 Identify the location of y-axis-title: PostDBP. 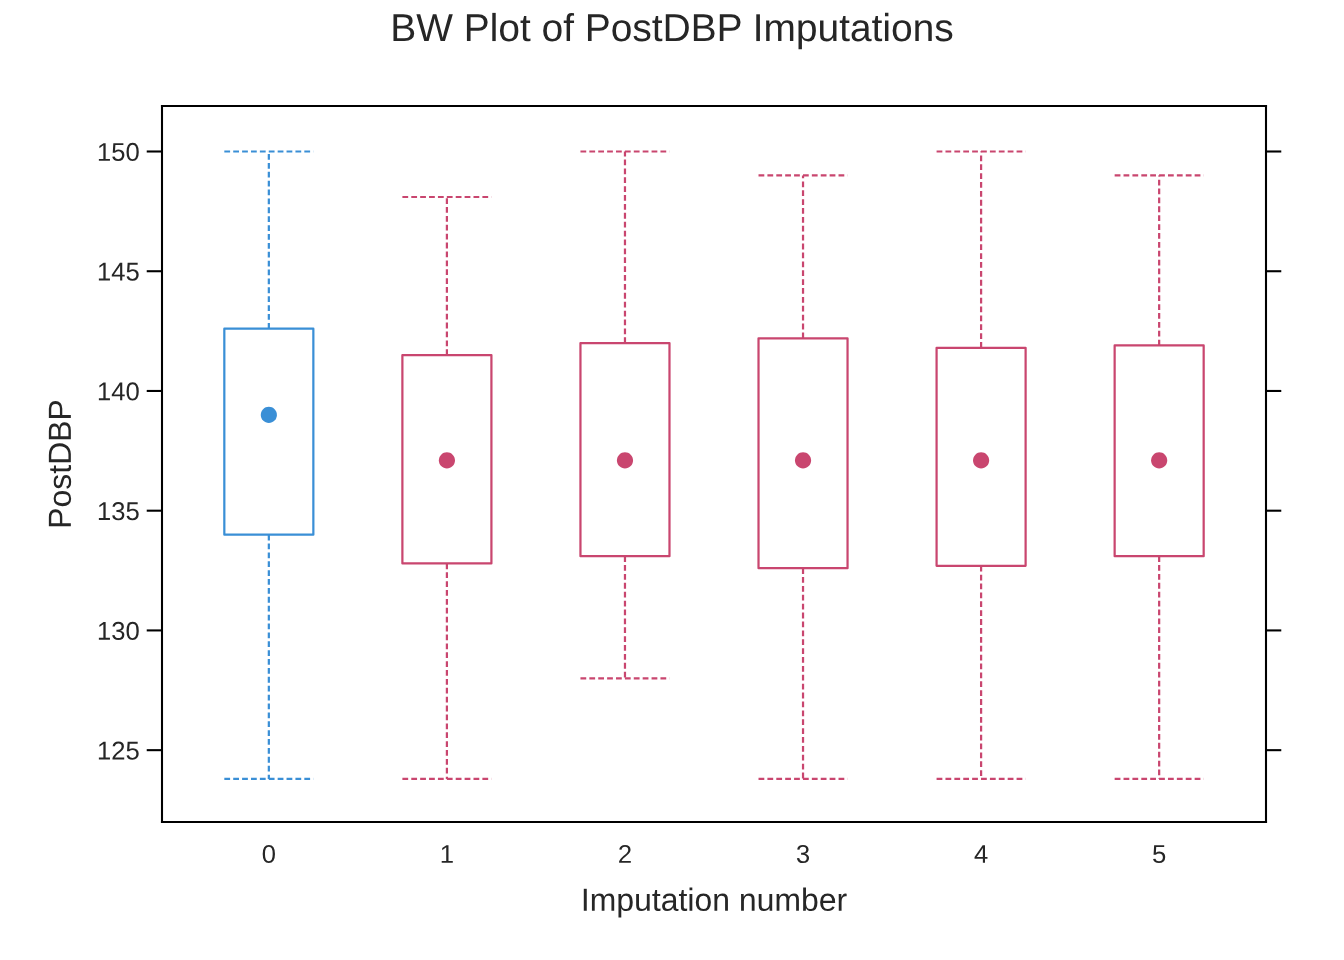
(60, 463).